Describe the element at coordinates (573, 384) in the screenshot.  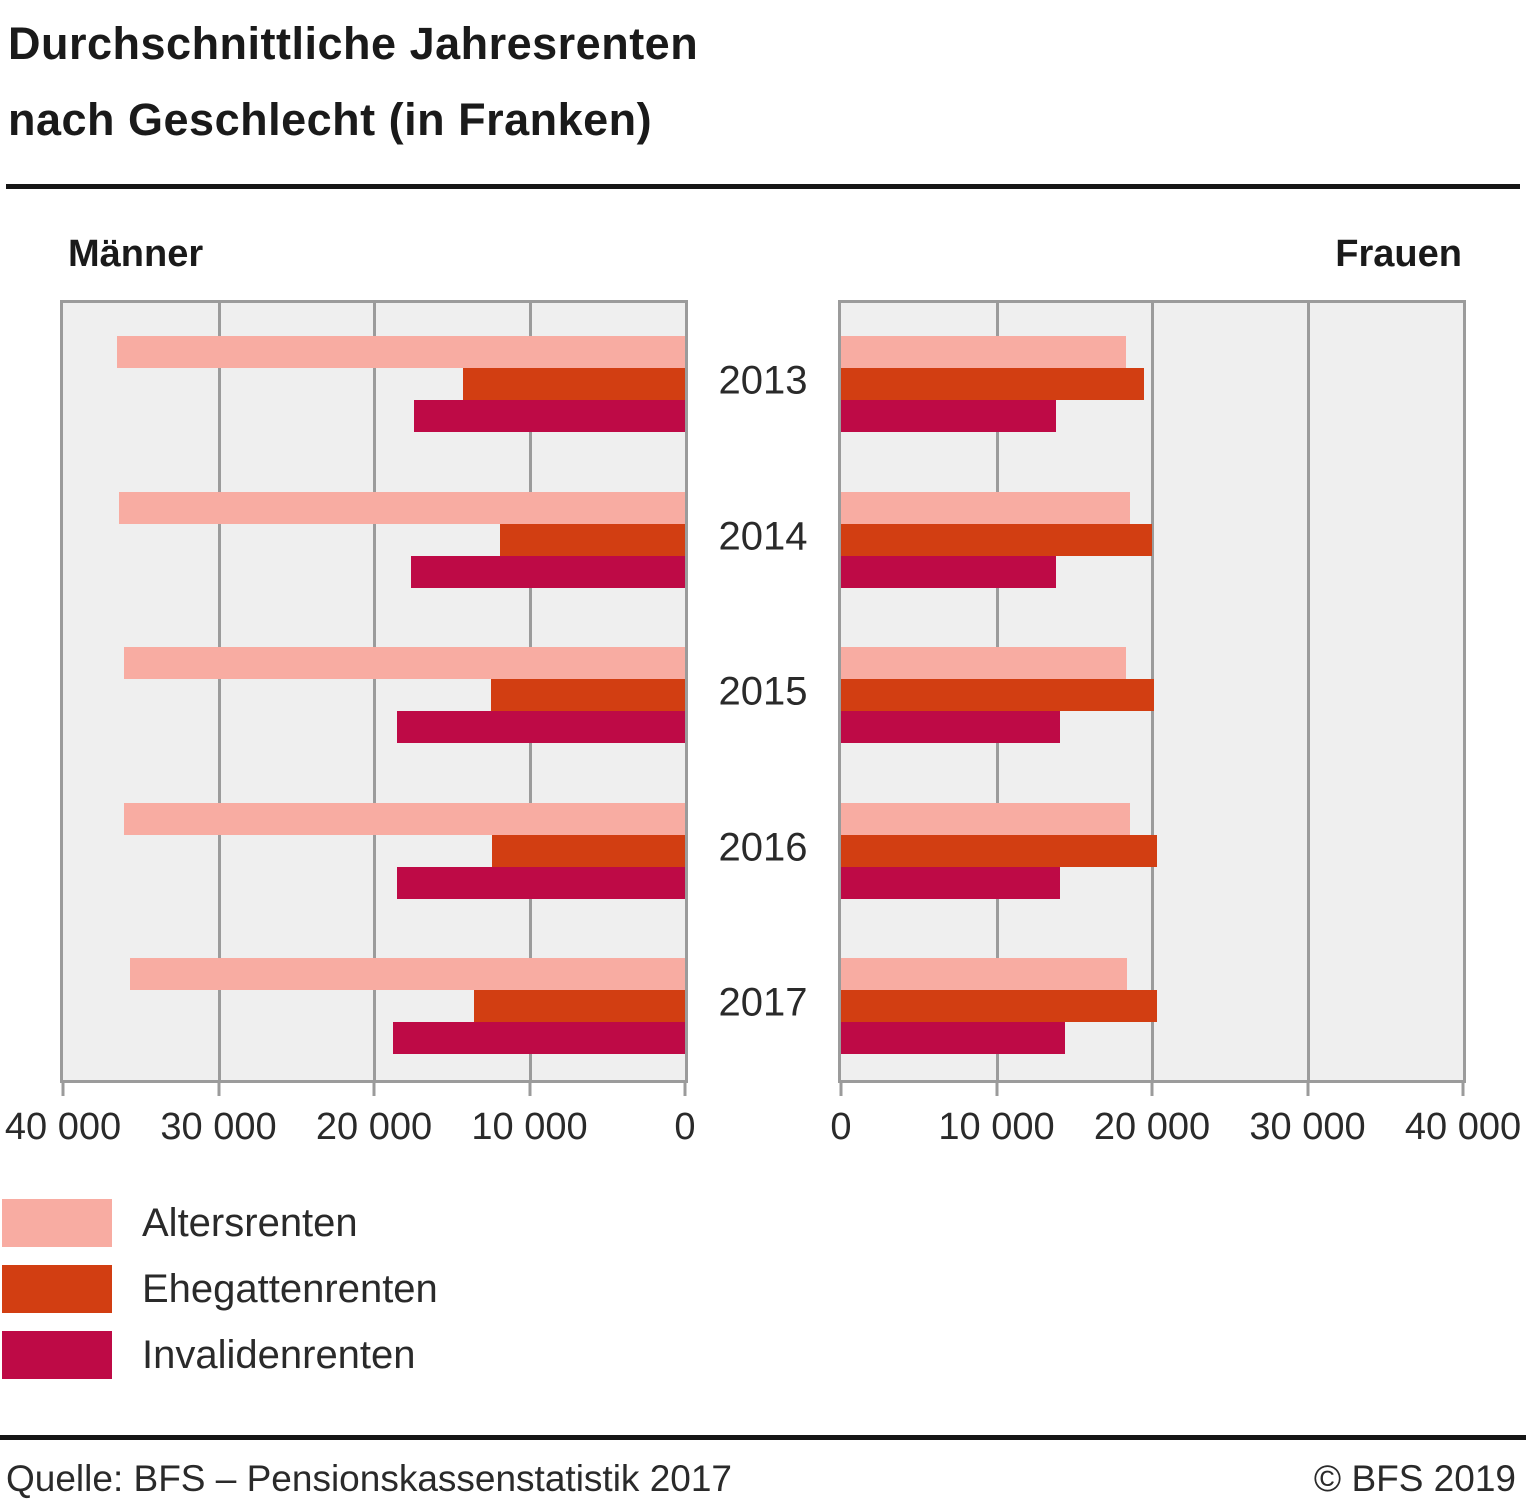
I see `bar-männer-2013-ehegattenrenten` at that location.